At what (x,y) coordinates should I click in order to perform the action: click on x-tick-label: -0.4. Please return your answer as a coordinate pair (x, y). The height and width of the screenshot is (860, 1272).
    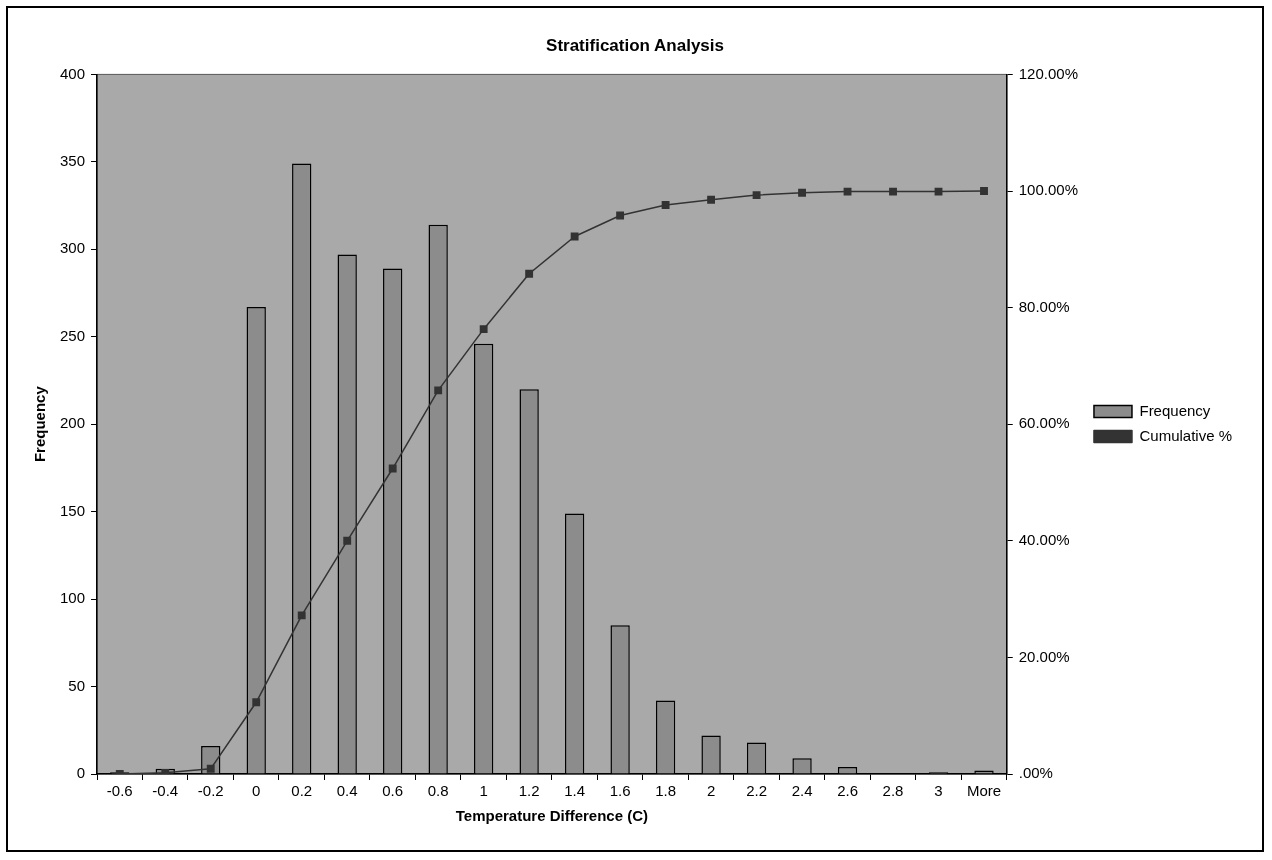
    Looking at the image, I should click on (165, 791).